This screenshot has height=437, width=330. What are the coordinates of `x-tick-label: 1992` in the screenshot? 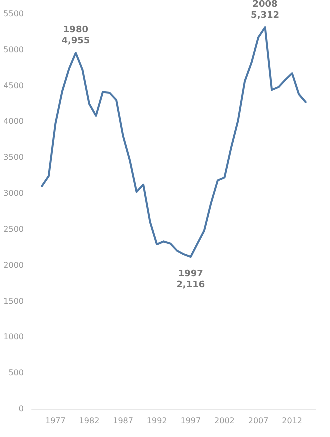 It's located at (157, 421).